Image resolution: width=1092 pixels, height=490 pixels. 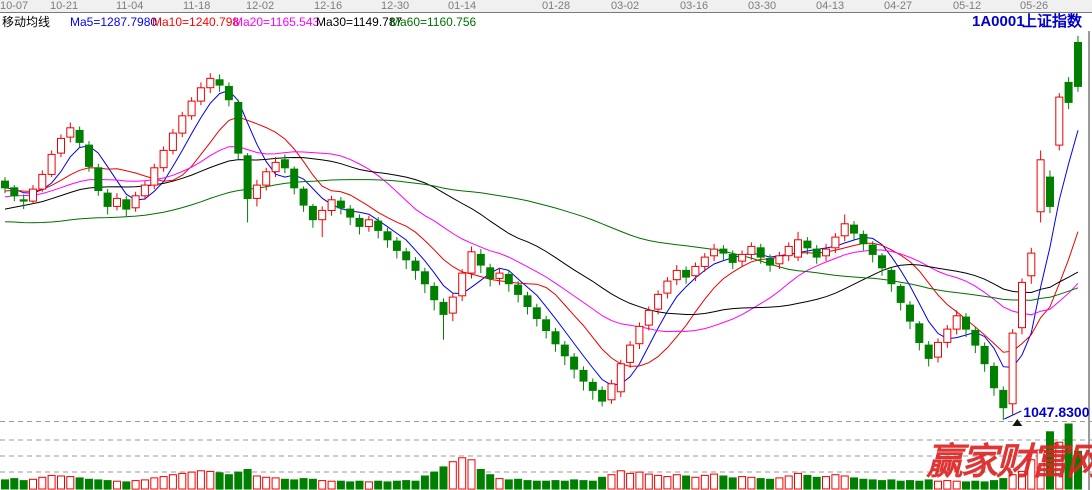 I want to click on low-marker-triangle-icon, so click(x=1017, y=422).